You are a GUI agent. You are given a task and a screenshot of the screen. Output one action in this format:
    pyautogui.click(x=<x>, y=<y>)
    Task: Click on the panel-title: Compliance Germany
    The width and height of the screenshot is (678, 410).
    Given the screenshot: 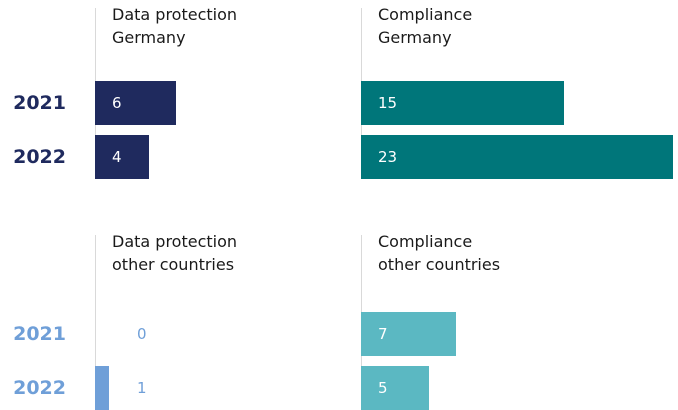 What is the action you would take?
    pyautogui.click(x=425, y=26)
    